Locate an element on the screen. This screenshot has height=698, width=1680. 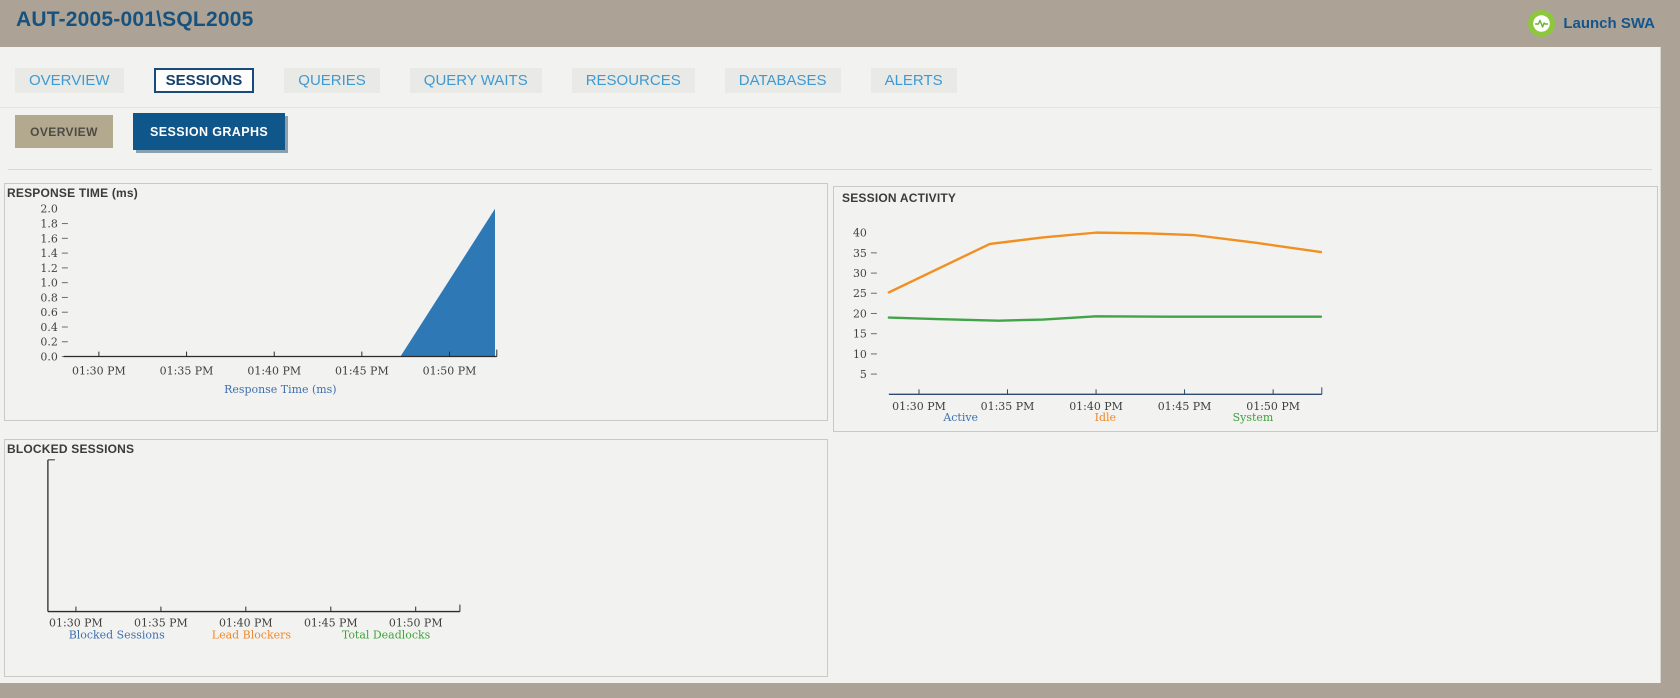
subtab-overview: OVERVIEW is located at coordinates (64, 131).